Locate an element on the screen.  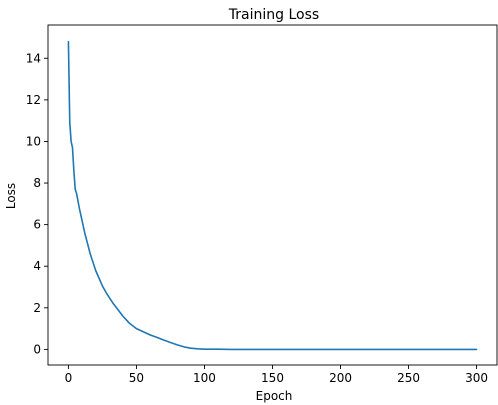
x-tick-label: 300 is located at coordinates (476, 378).